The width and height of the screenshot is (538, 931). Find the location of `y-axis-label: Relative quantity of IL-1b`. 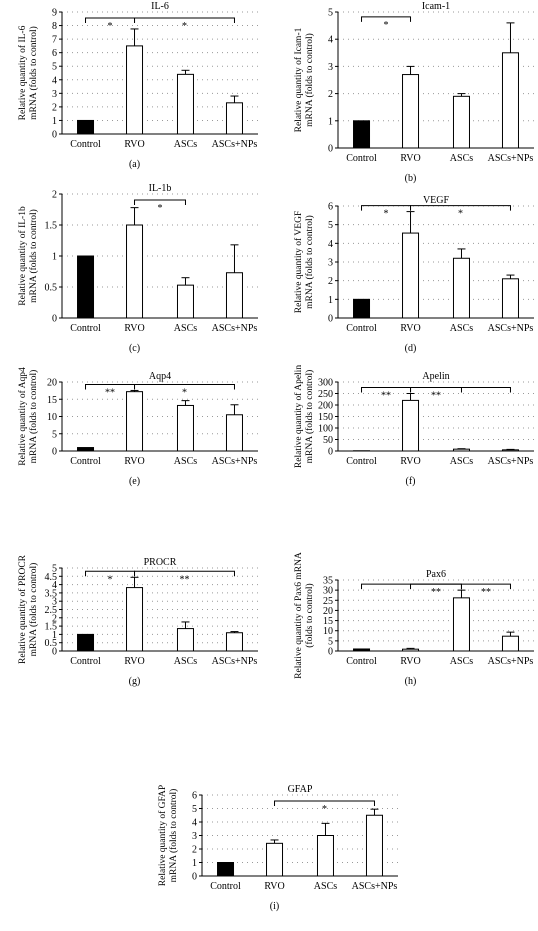

y-axis-label: Relative quantity of IL-1b is located at coordinates (22, 256).